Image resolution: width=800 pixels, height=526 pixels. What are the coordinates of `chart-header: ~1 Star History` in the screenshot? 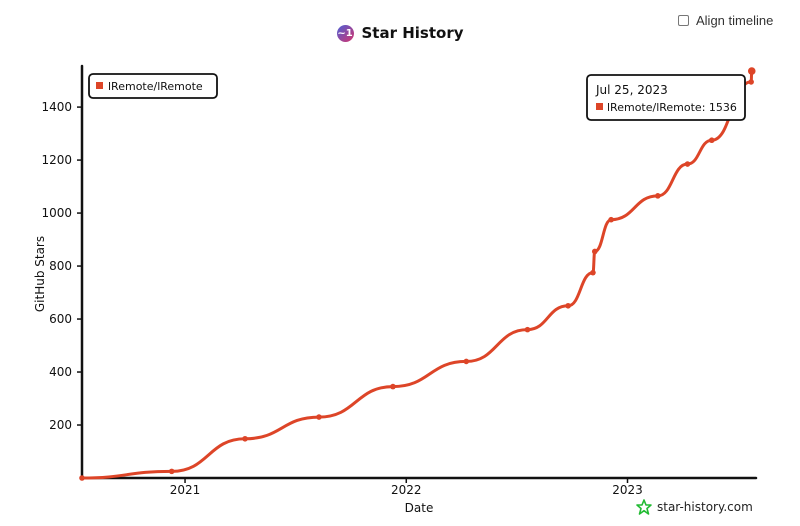 It's located at (400, 33).